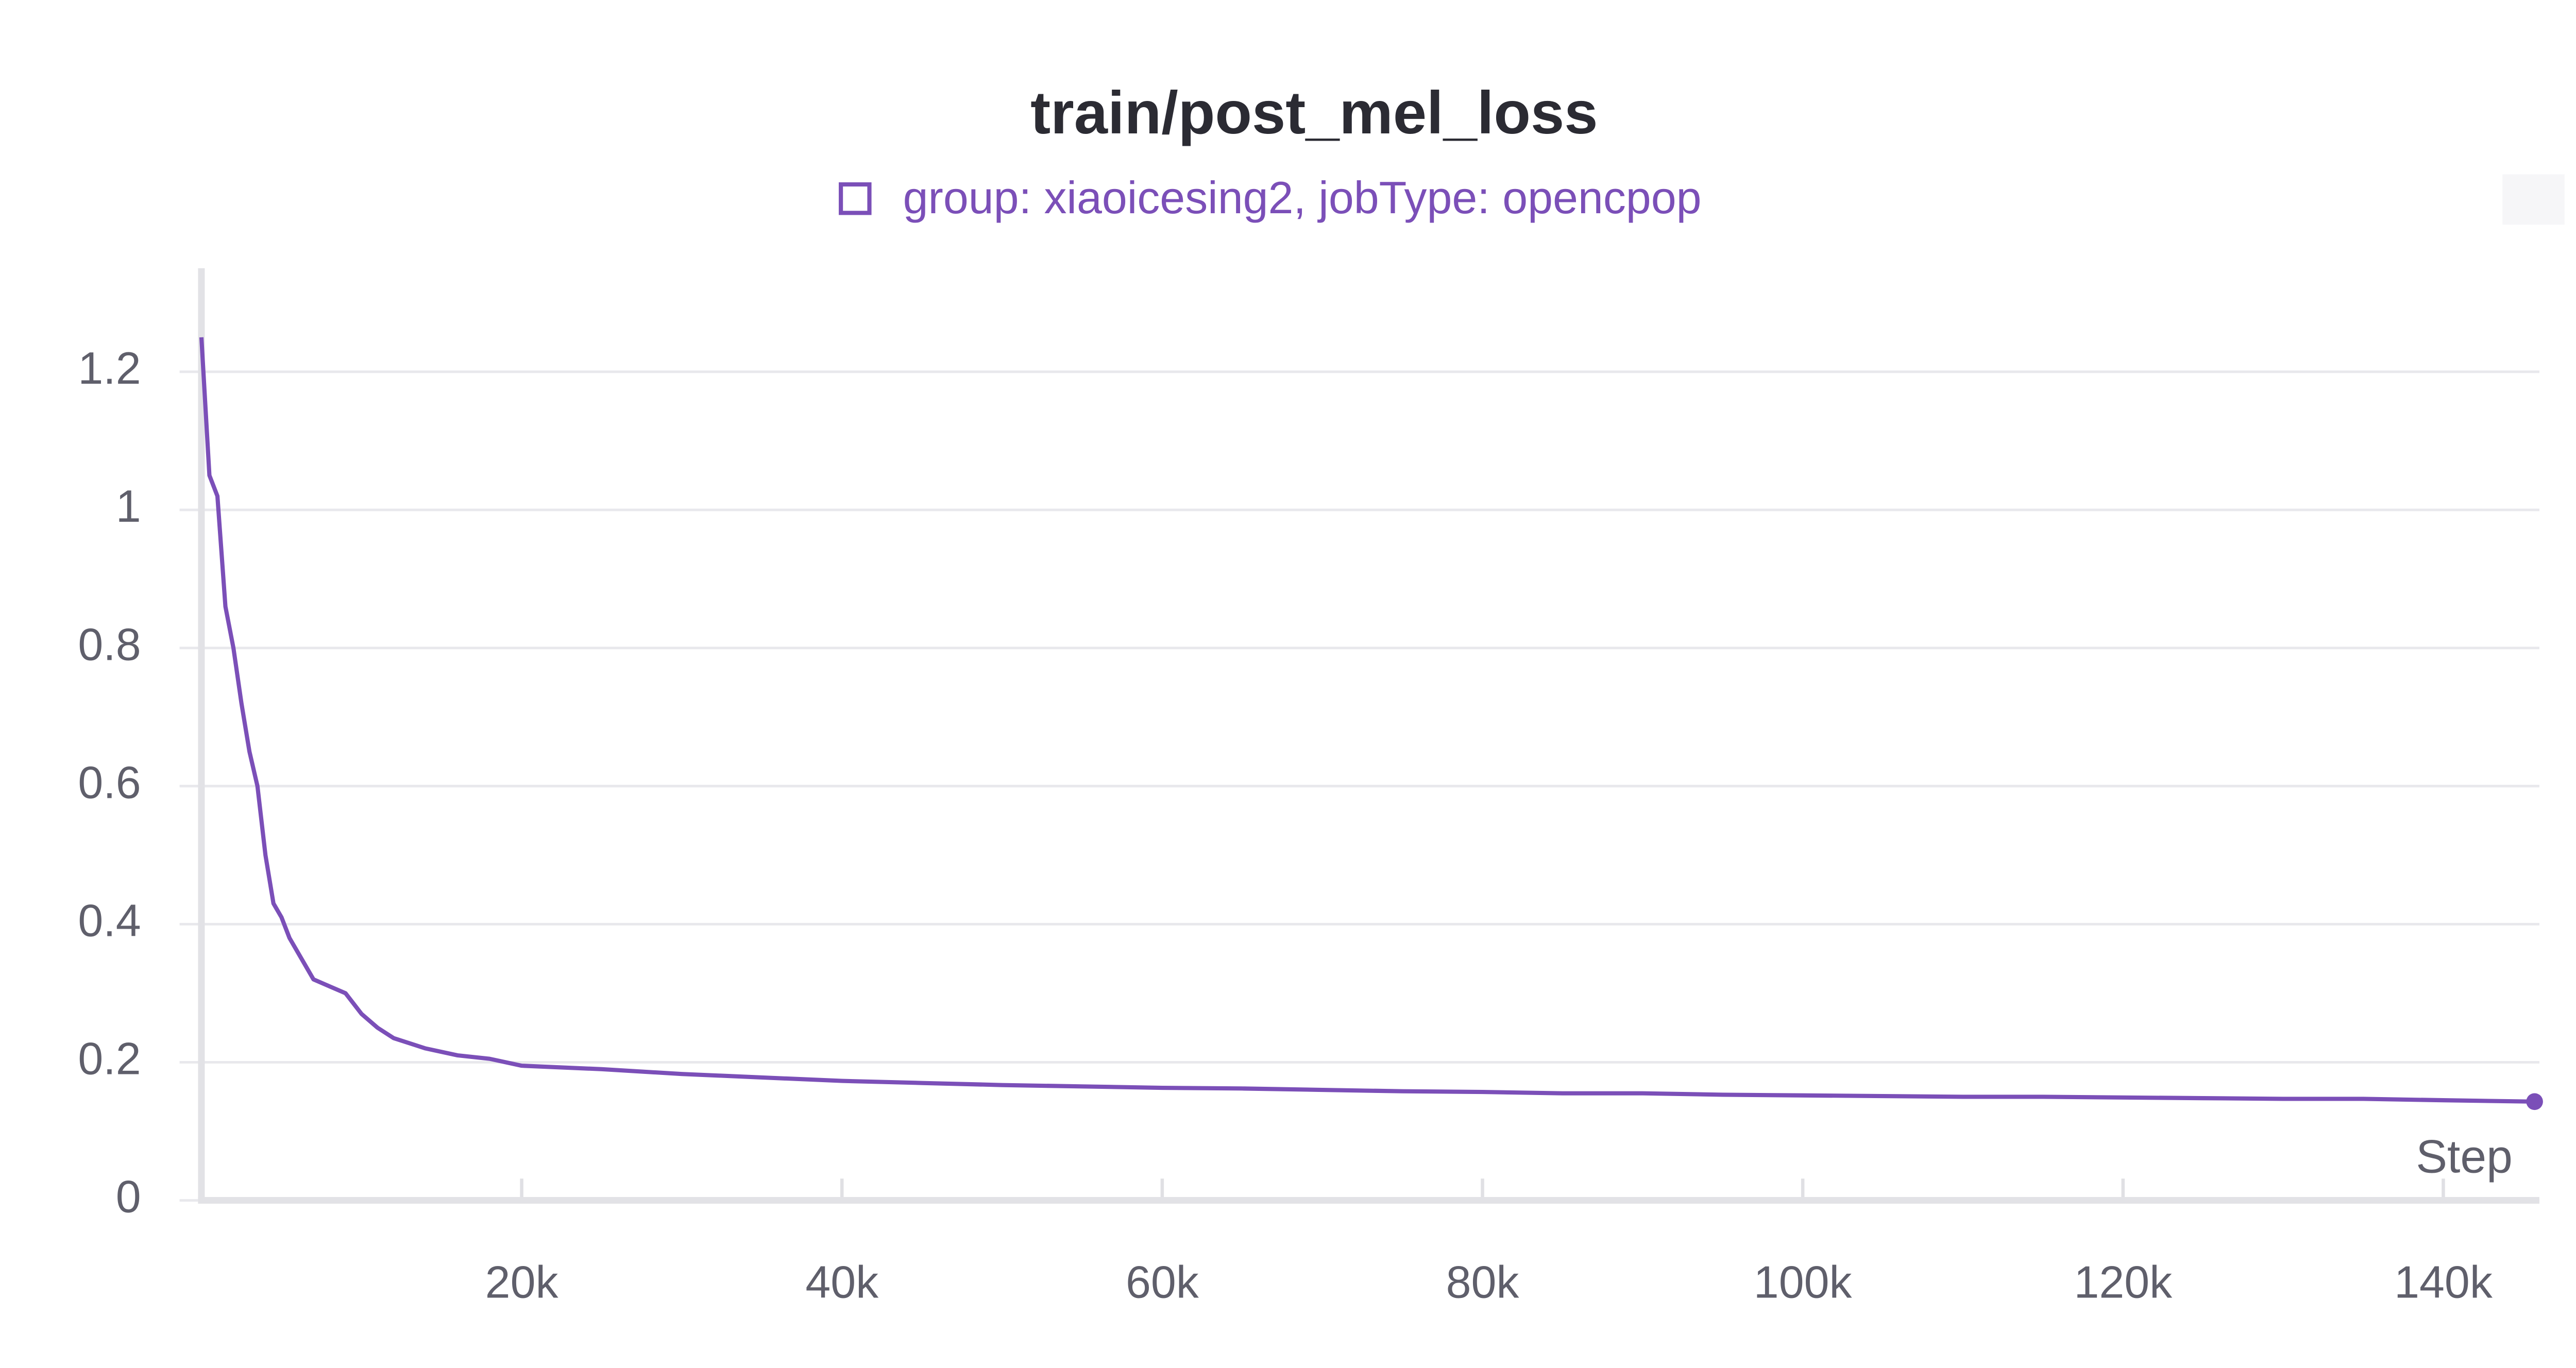 This screenshot has height=1368, width=2576. Describe the element at coordinates (856, 198) in the screenshot. I see `legend-icon` at that location.